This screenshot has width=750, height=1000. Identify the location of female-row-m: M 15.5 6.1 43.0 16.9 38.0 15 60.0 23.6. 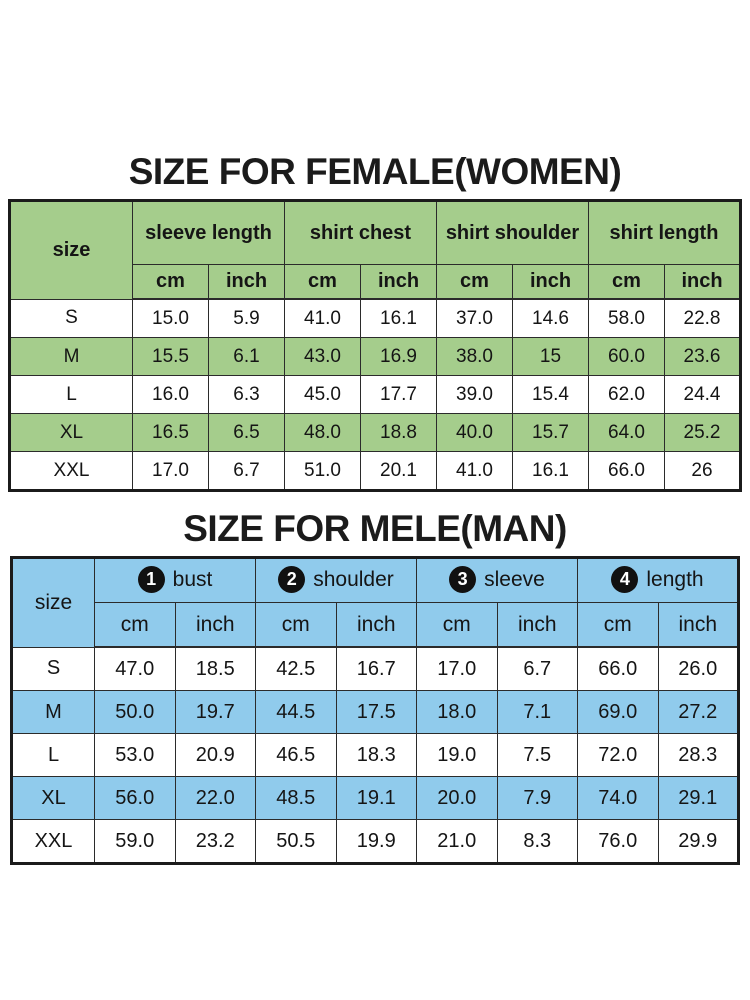
(375, 356).